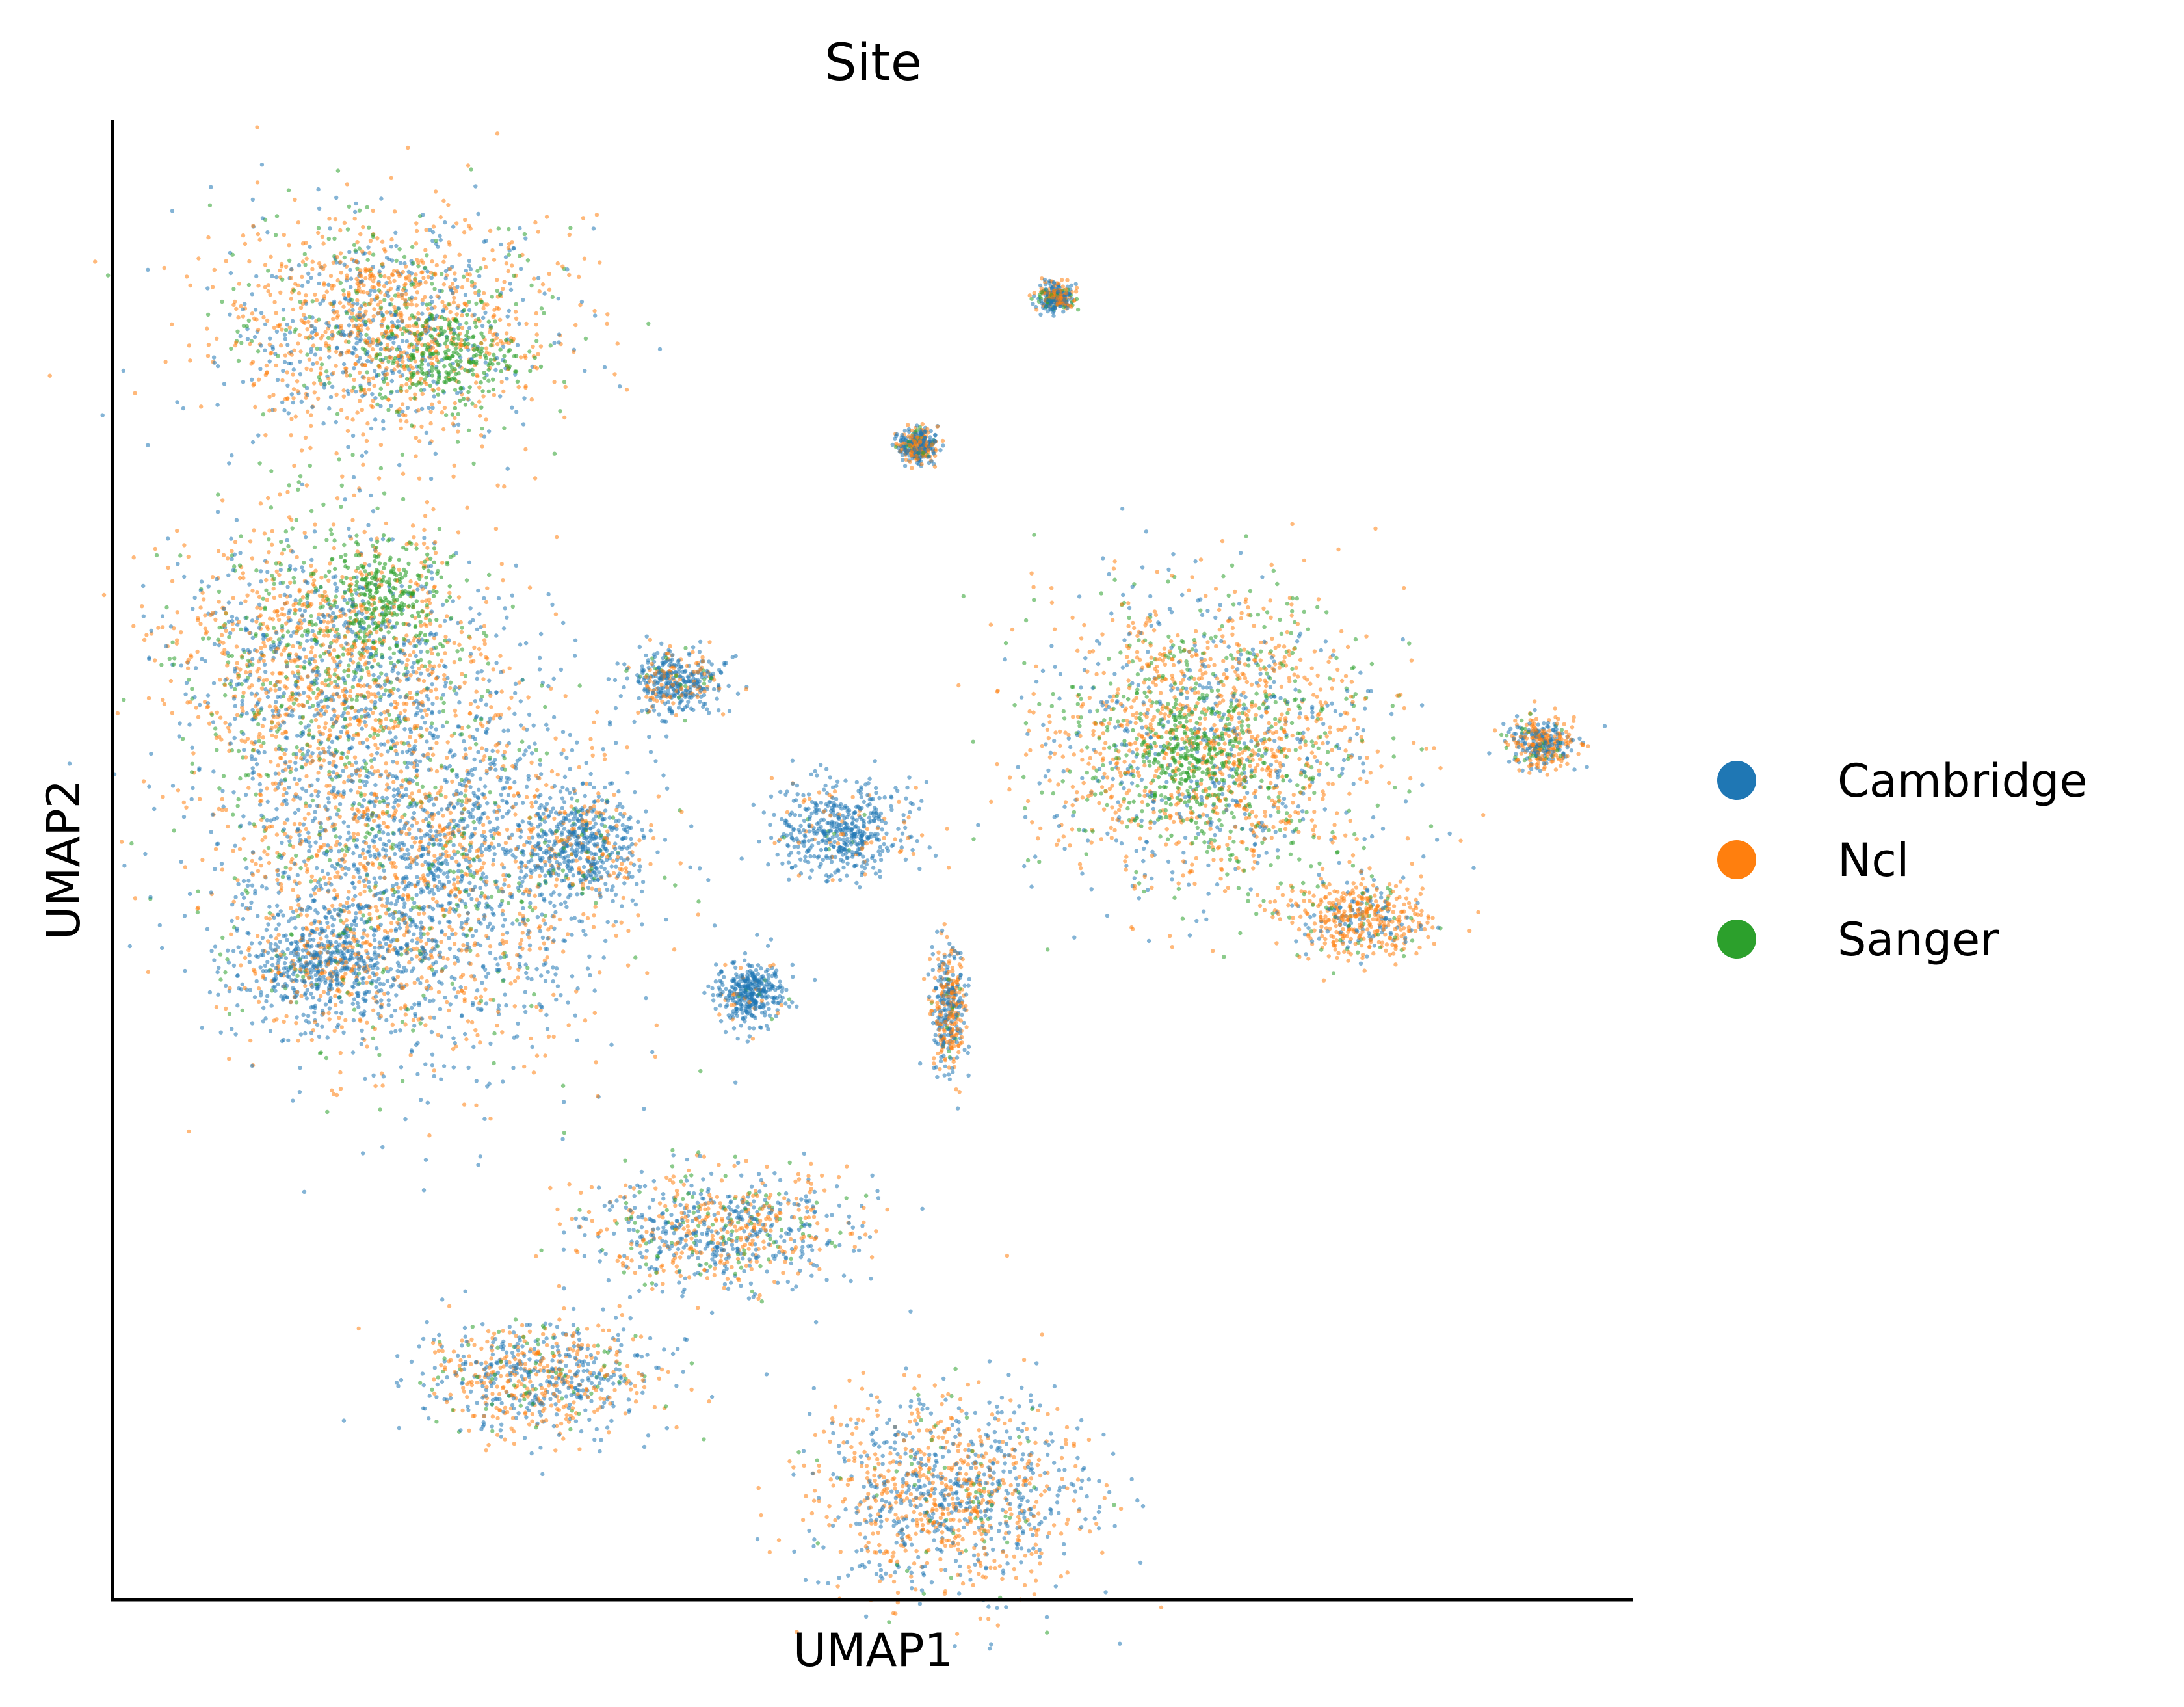  I want to click on chart-title: Site, so click(873, 63).